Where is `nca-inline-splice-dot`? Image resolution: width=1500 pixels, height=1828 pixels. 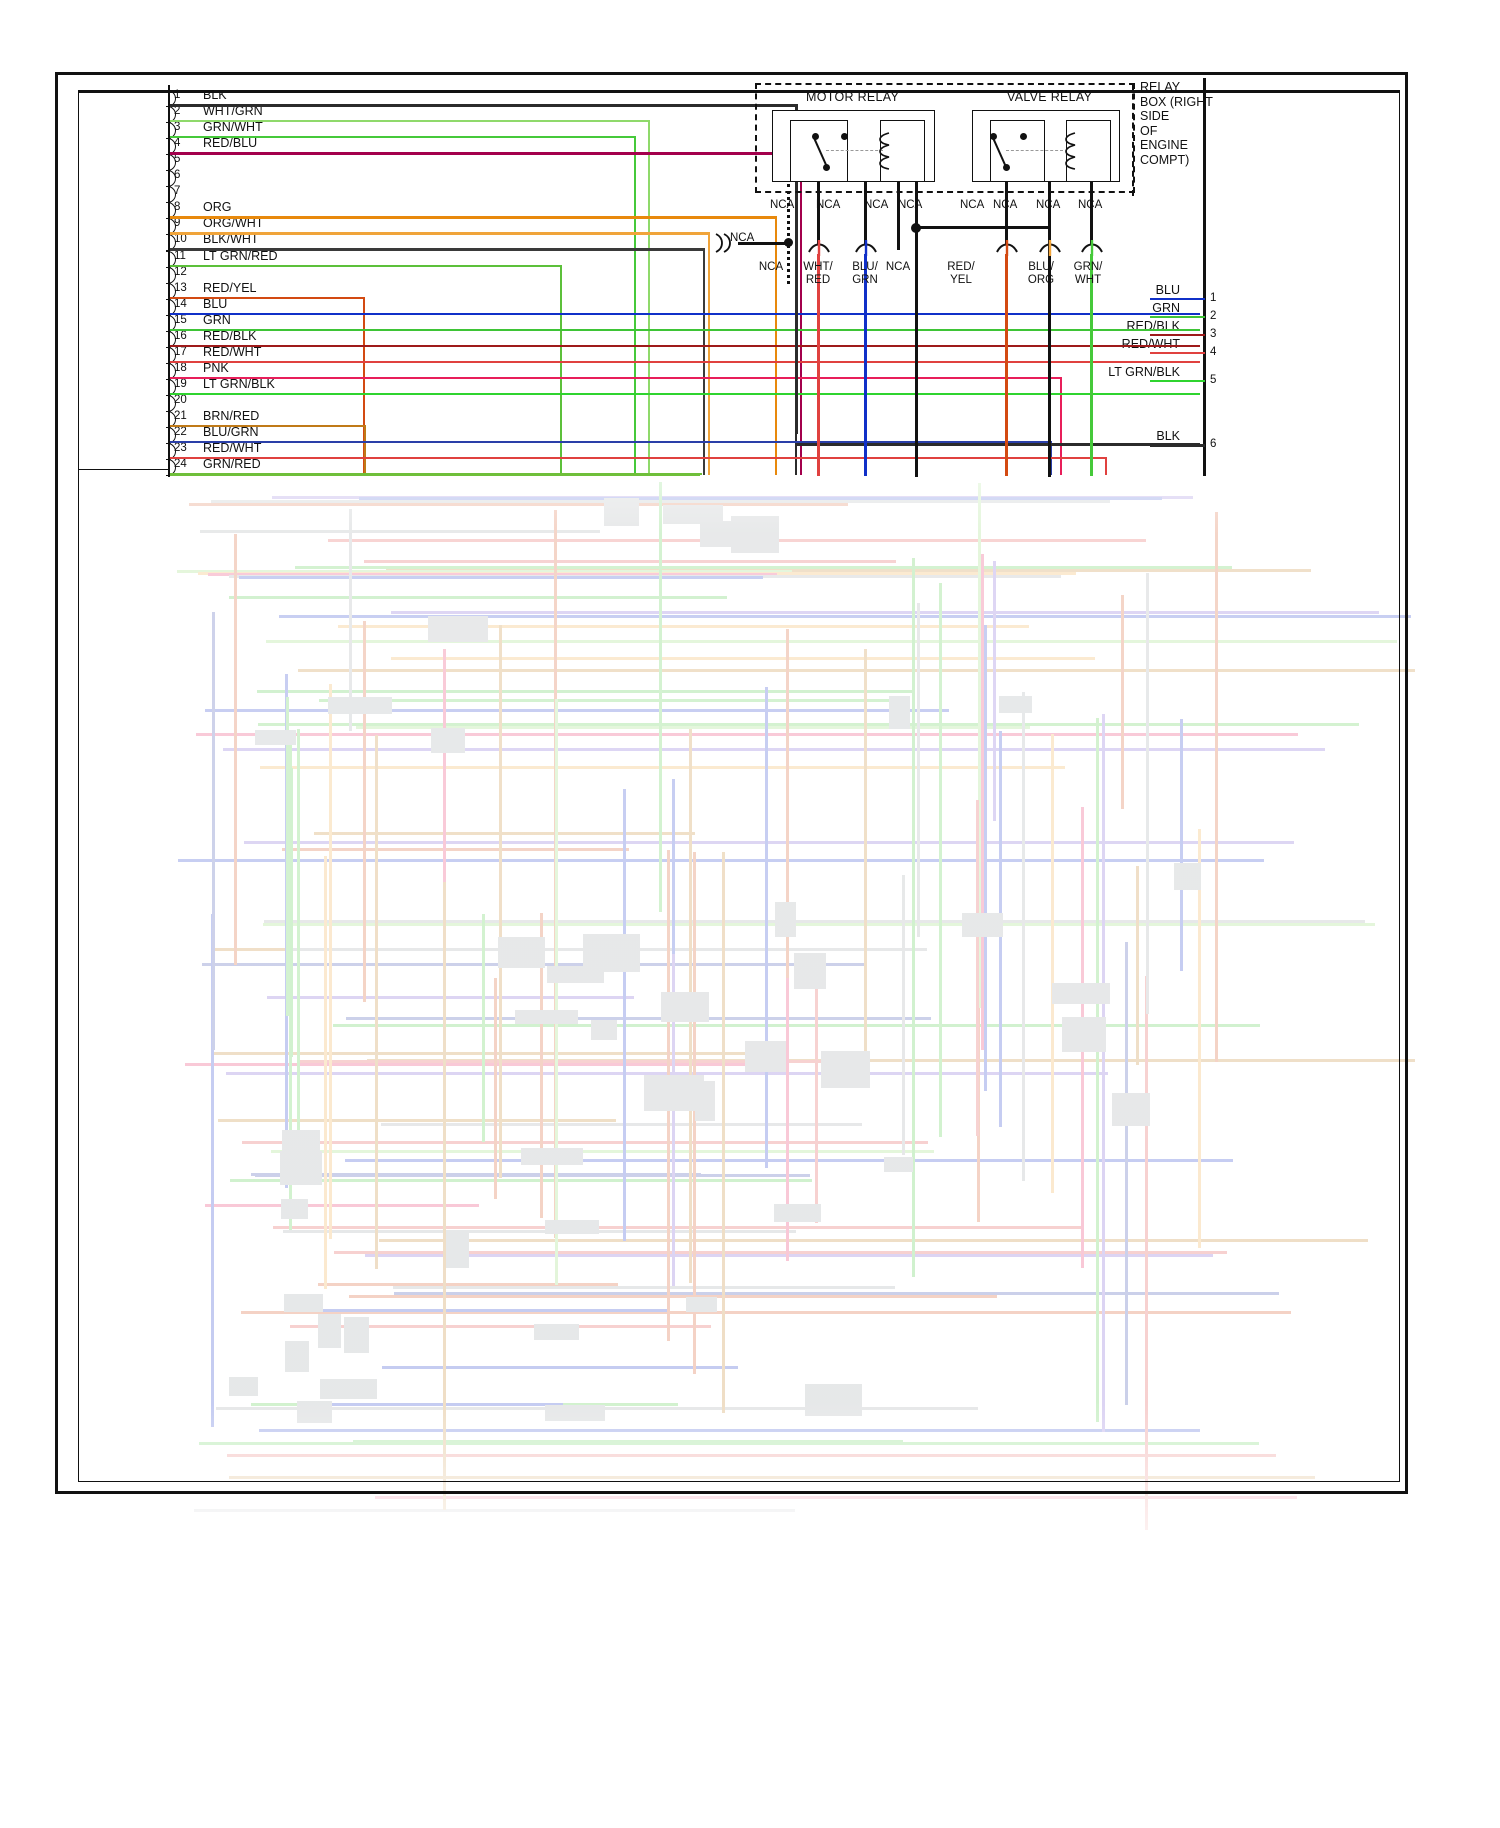 nca-inline-splice-dot is located at coordinates (788, 242).